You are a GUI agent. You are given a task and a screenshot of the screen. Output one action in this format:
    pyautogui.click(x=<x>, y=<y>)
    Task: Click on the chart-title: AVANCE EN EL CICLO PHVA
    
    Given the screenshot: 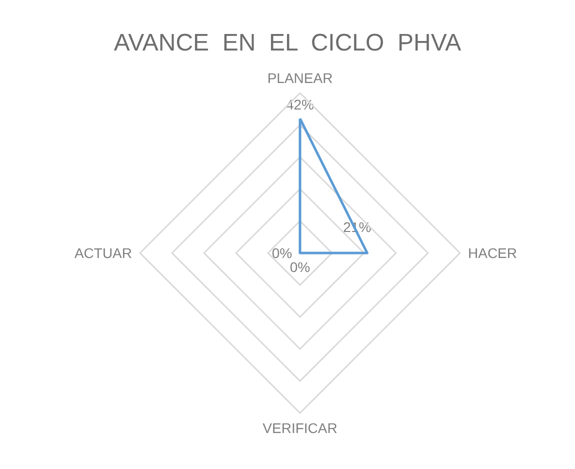 What is the action you would take?
    pyautogui.click(x=288, y=43)
    